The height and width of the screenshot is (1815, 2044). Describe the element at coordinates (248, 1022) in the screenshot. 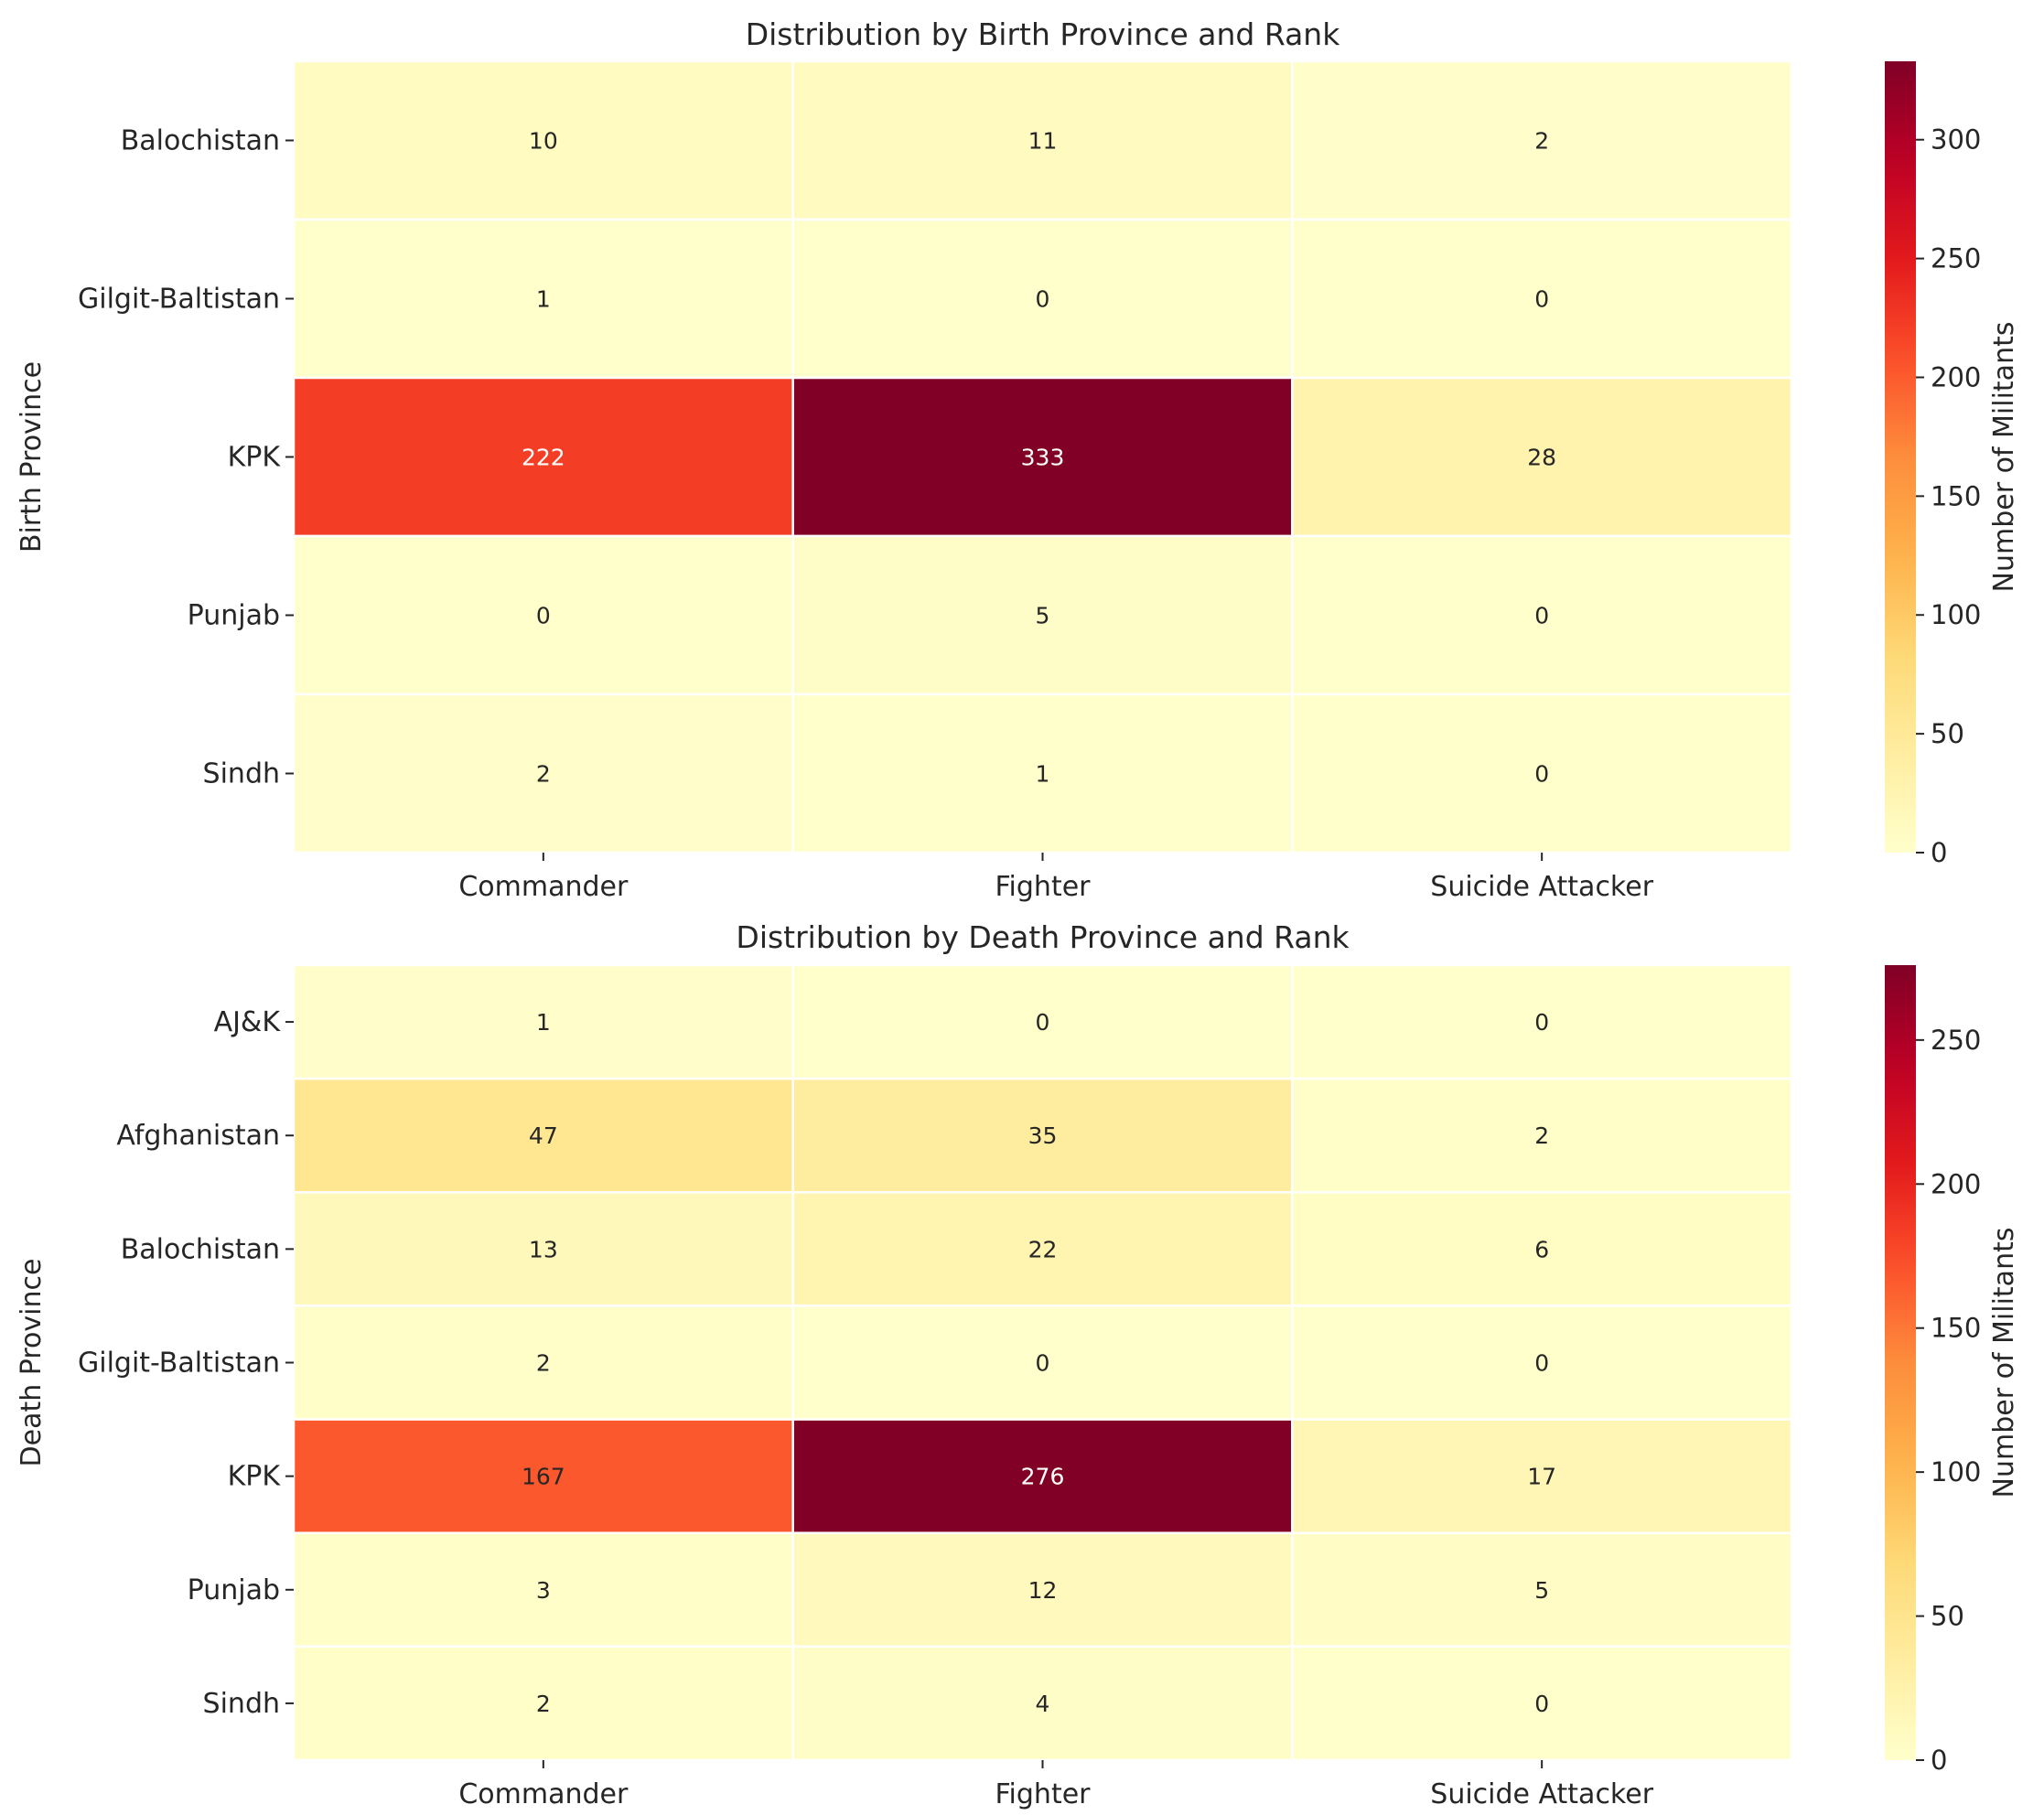

I see `y-tick-label: AJ&K` at that location.